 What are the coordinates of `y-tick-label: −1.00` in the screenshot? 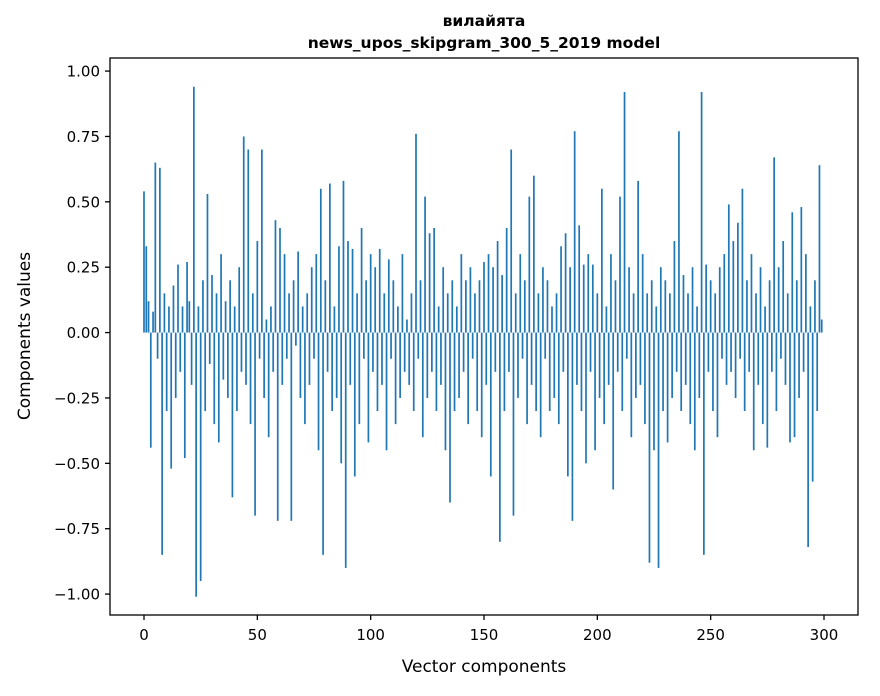 It's located at (77, 595).